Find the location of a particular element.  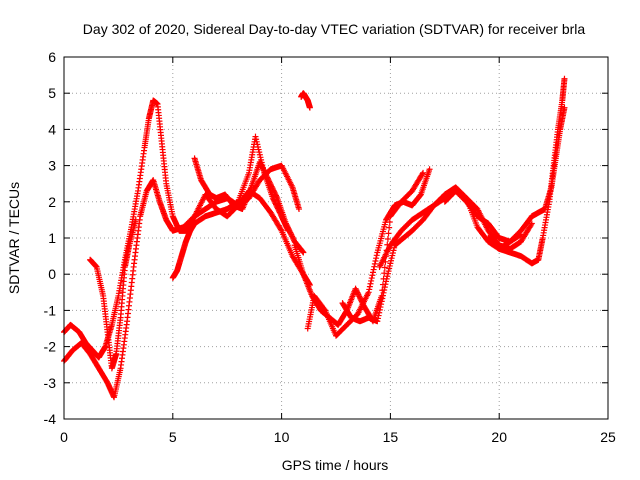

y-tick-label: 5 is located at coordinates (52, 93).